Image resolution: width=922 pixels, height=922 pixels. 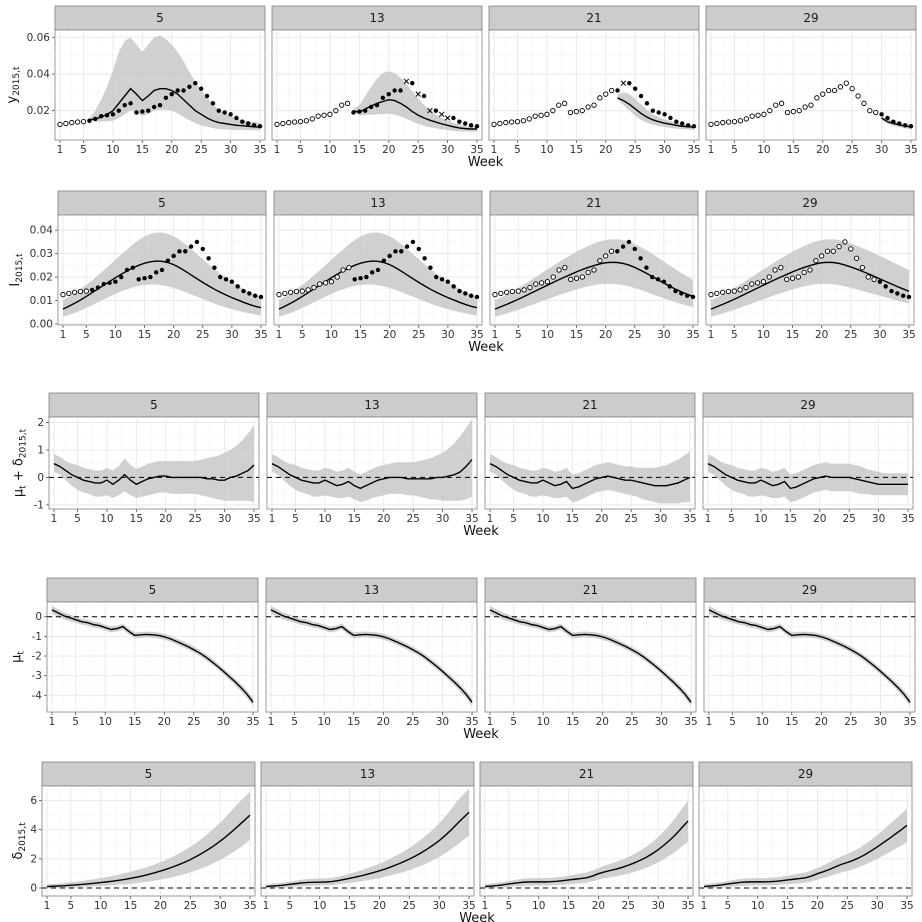 I want to click on y-tick-label: -2, so click(x=37, y=657).